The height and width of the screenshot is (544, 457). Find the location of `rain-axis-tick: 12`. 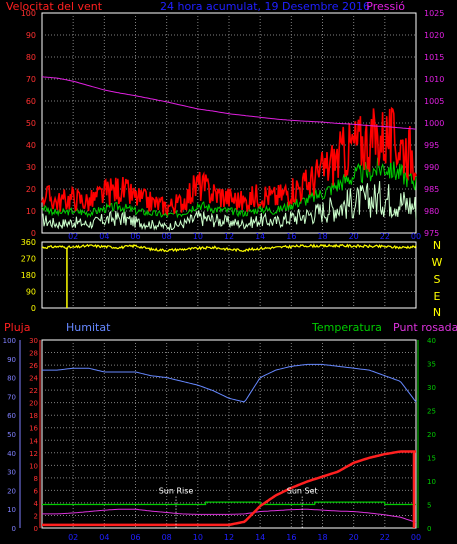

rain-axis-tick: 12 is located at coordinates (33, 454).